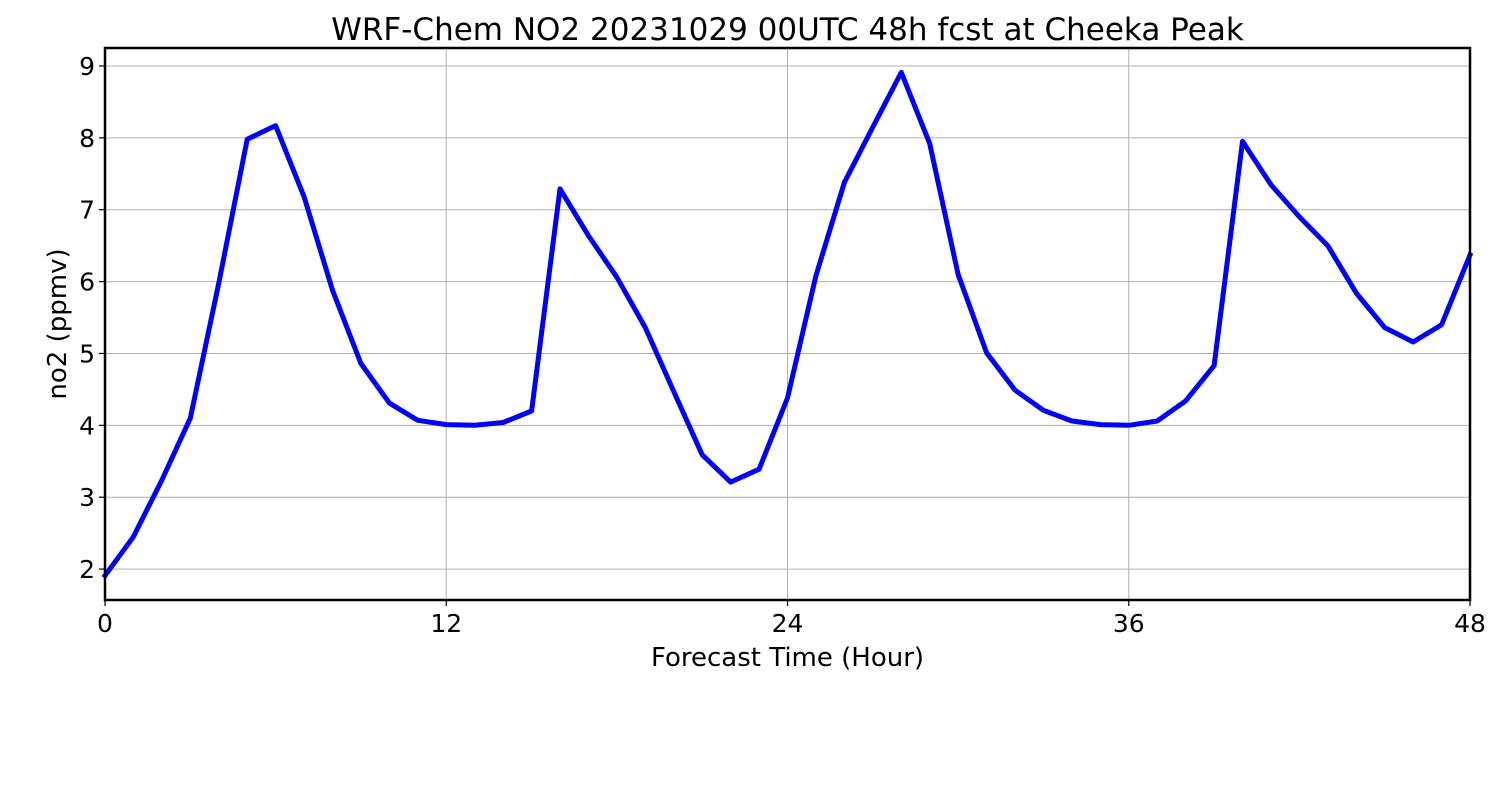  What do you see at coordinates (1470, 623) in the screenshot?
I see `x-tick-label: 48` at bounding box center [1470, 623].